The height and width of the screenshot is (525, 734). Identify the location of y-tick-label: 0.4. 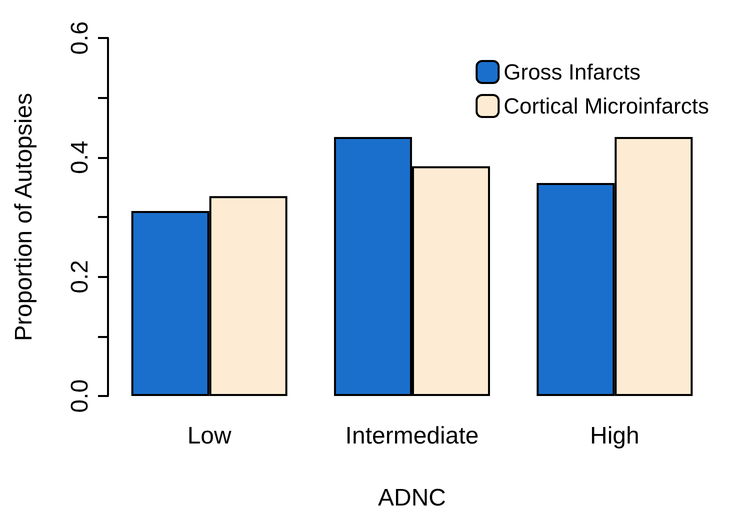
(80, 157).